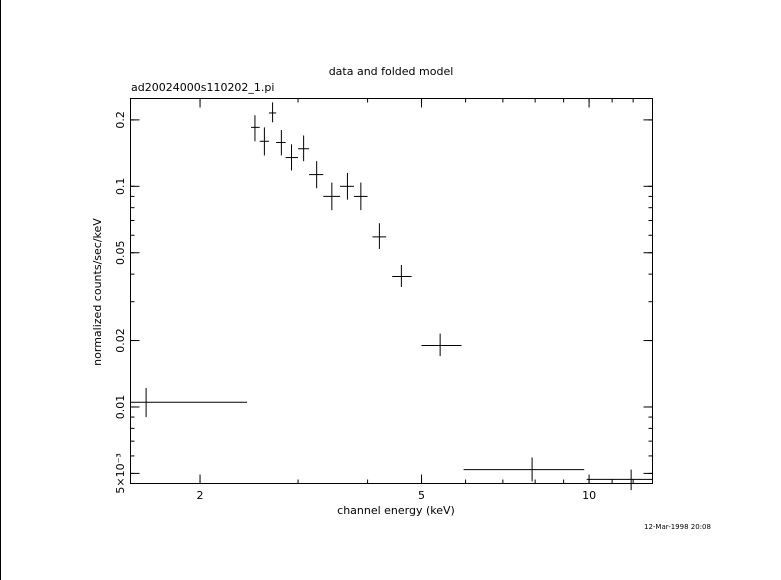 Image resolution: width=781 pixels, height=580 pixels. I want to click on y-axis-label: normalized counts/sec/keV, so click(97, 292).